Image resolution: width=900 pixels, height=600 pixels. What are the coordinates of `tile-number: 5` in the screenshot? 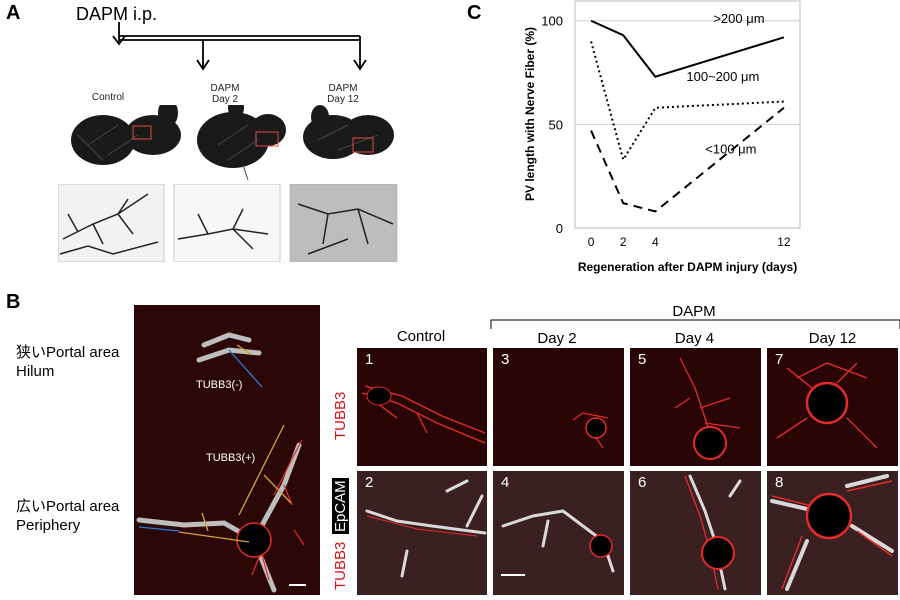 It's located at (642, 359).